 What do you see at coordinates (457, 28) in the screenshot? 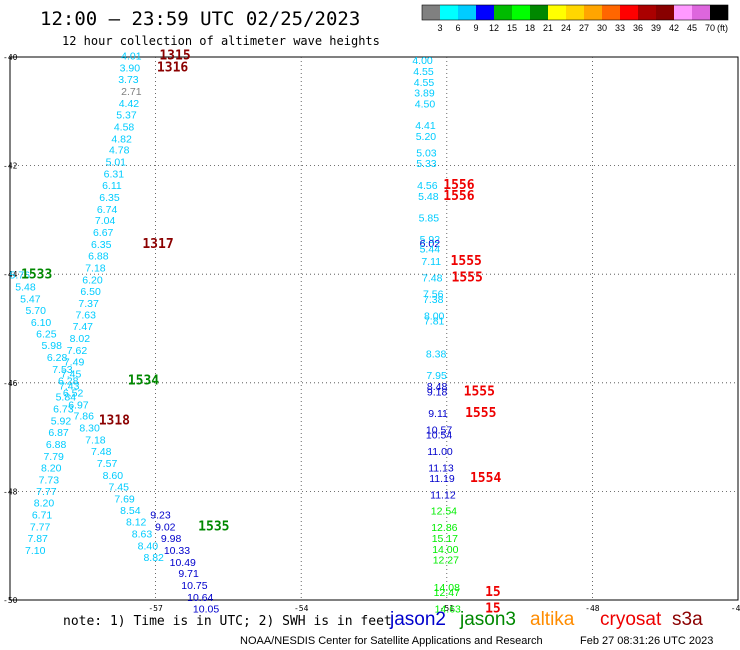
I see `colorbar-label: 6` at bounding box center [457, 28].